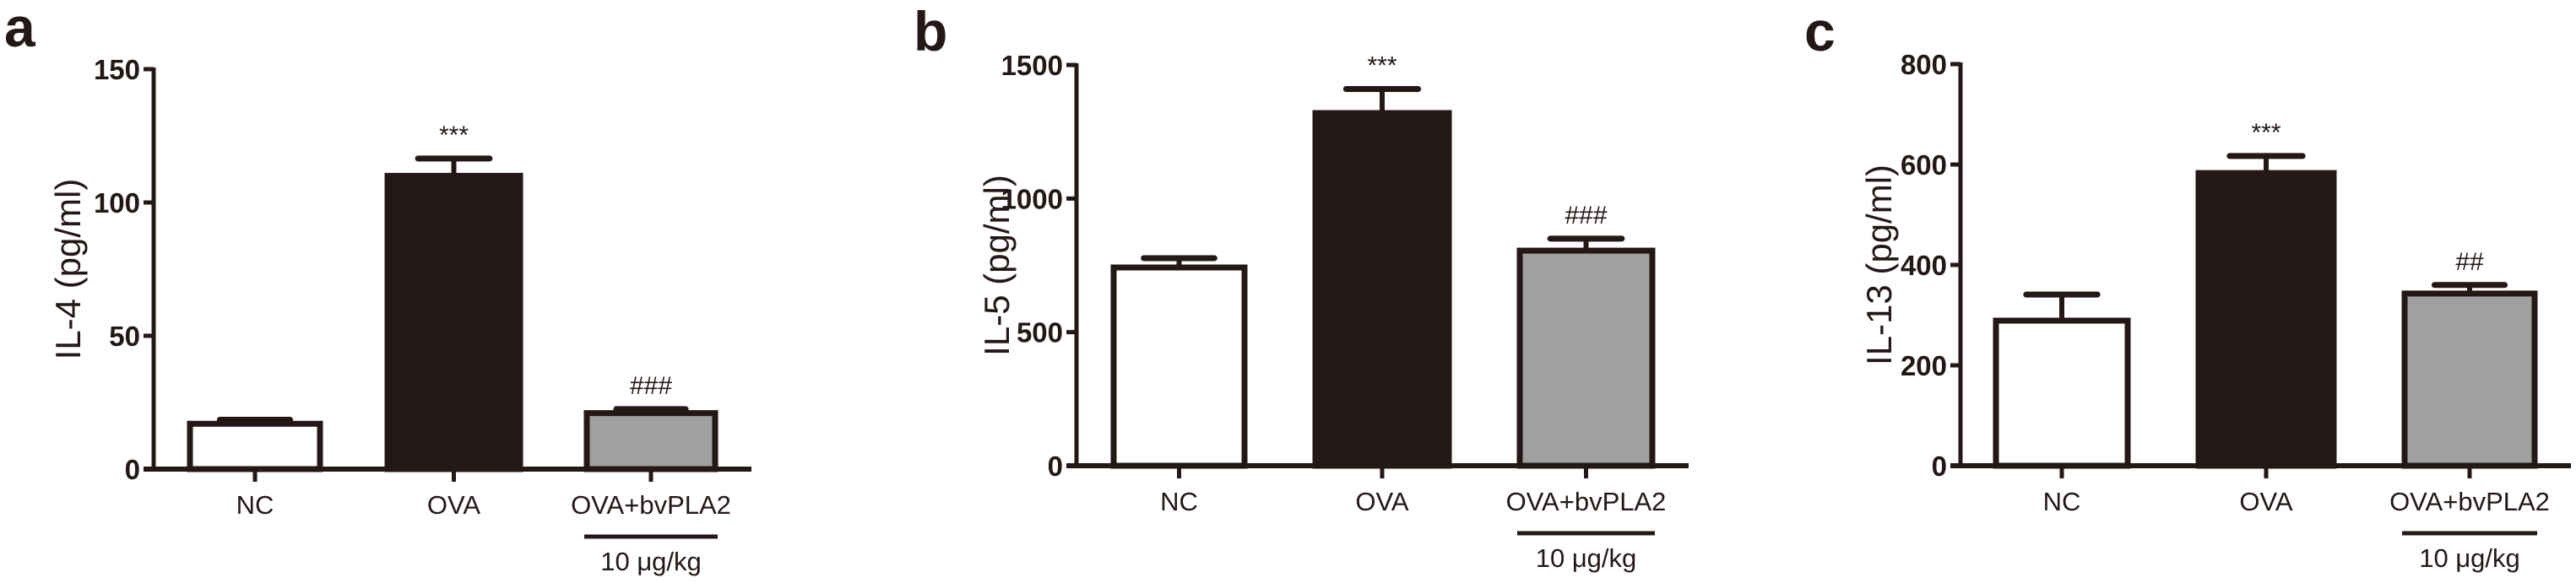  What do you see at coordinates (1924, 165) in the screenshot?
I see `y-tick-label: 600` at bounding box center [1924, 165].